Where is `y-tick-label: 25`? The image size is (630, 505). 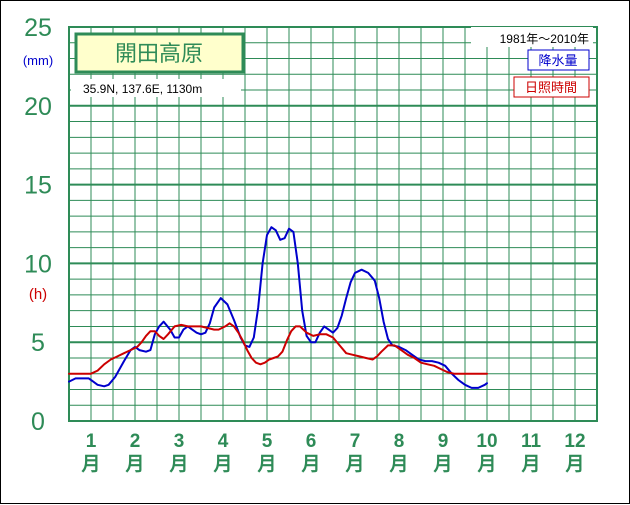 y-tick-label: 25 is located at coordinates (38, 28).